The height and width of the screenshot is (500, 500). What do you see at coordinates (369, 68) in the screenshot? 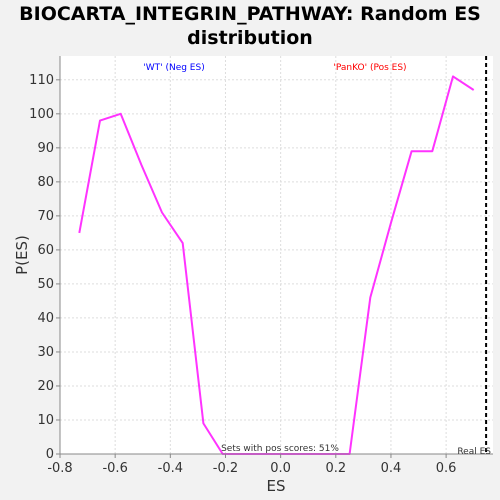
I see `pos-es-label: 'PanKO' (Pos ES)` at bounding box center [369, 68].